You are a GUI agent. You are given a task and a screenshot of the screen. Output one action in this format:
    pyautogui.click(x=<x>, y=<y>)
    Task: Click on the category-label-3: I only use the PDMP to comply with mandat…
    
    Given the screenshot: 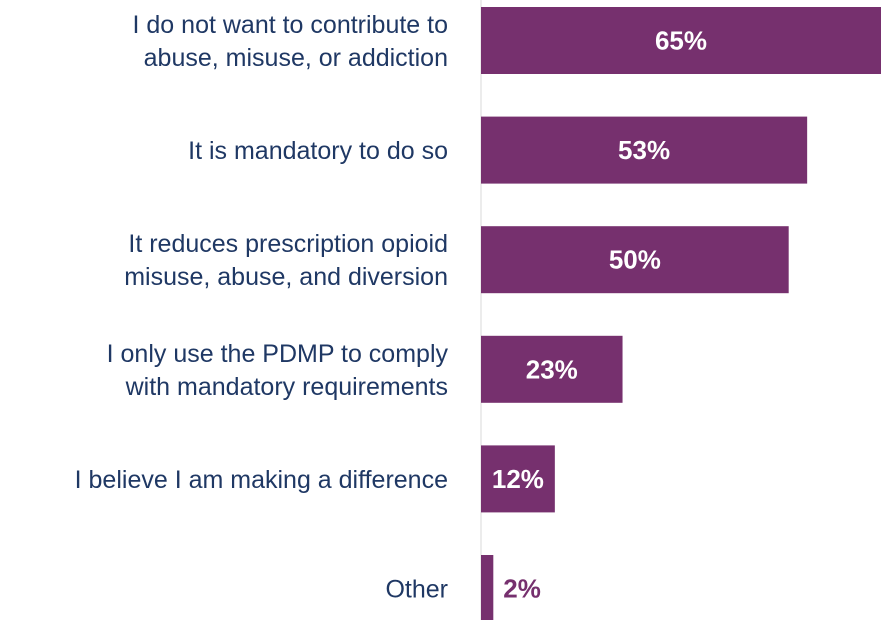 What is the action you would take?
    pyautogui.click(x=278, y=370)
    